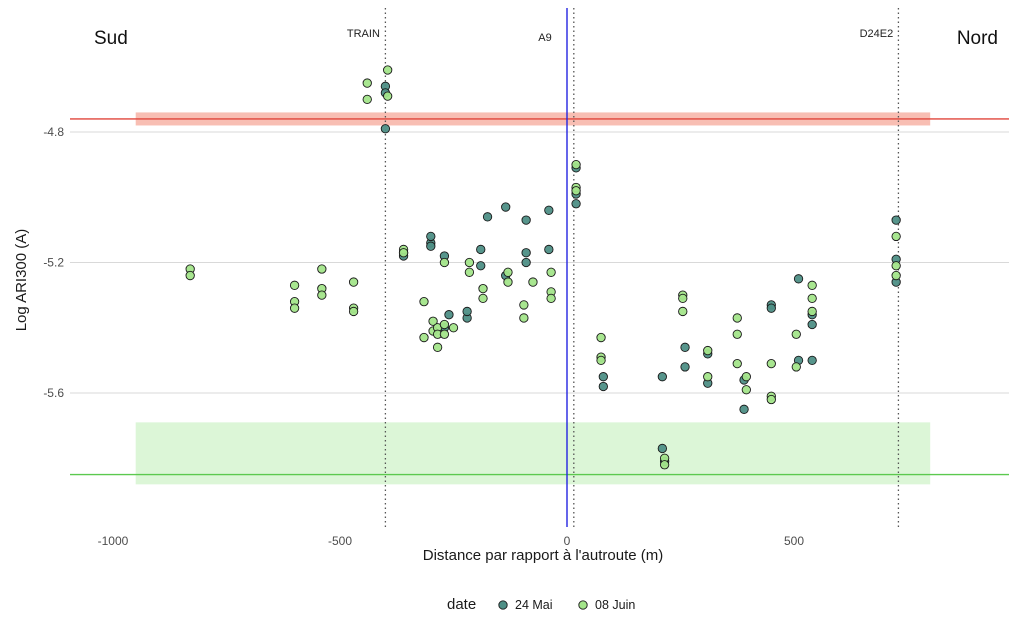 The image size is (1009, 622). What do you see at coordinates (543, 555) in the screenshot?
I see `x-axis-title: Distance par rapport à l'autroute (m)` at bounding box center [543, 555].